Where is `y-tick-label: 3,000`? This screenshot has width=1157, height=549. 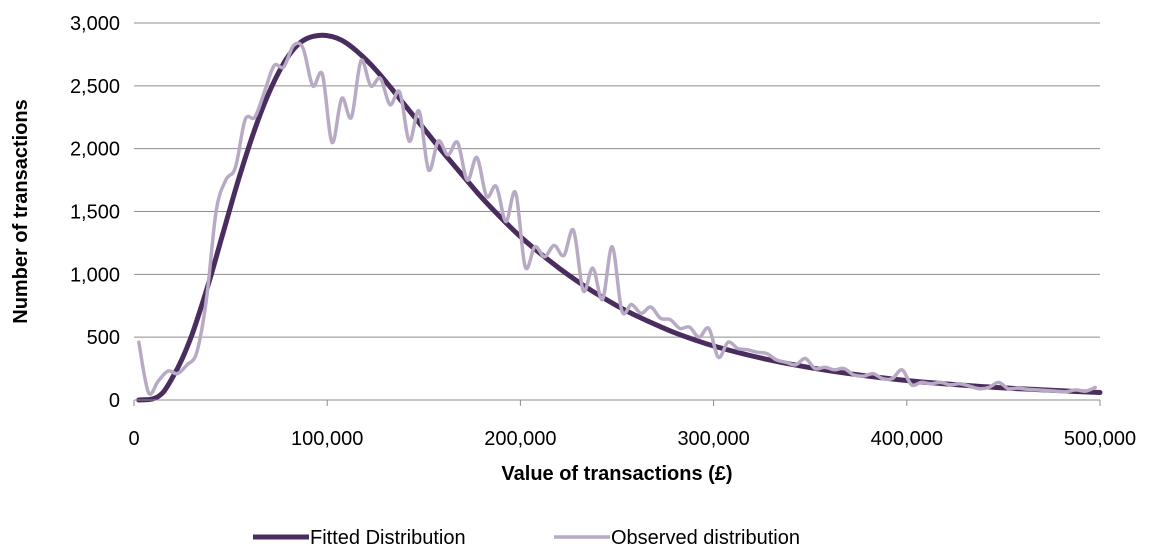
y-tick-label: 3,000 is located at coordinates (95, 24).